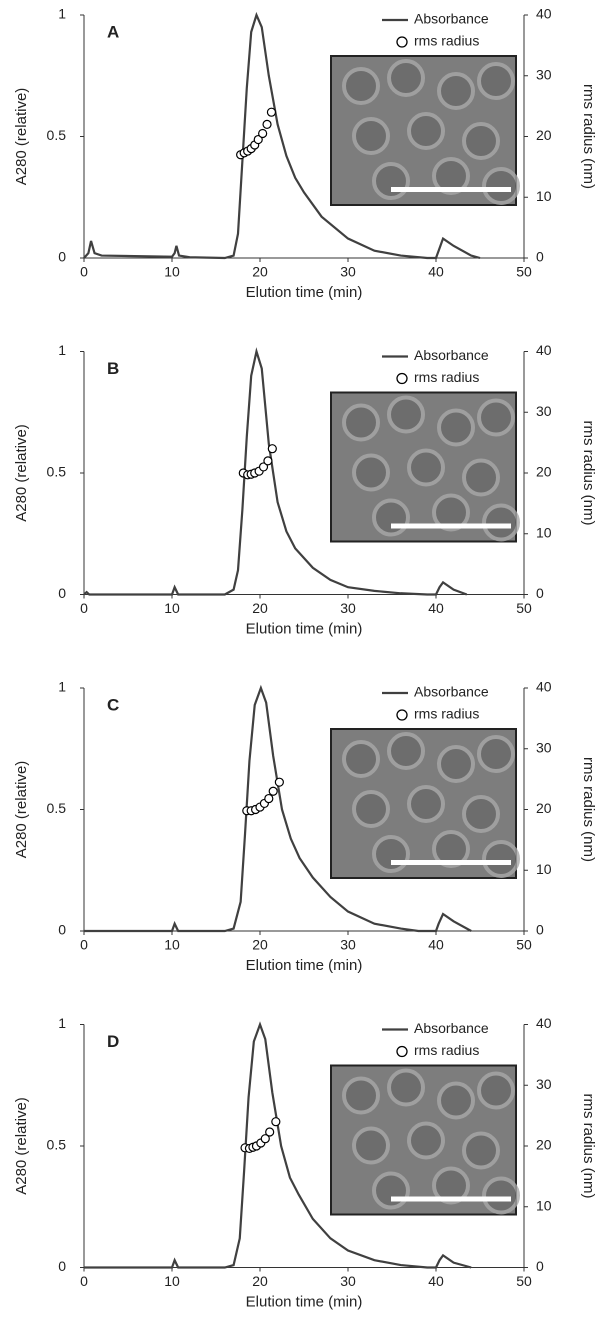  What do you see at coordinates (113, 704) in the screenshot?
I see `panel-label: C` at bounding box center [113, 704].